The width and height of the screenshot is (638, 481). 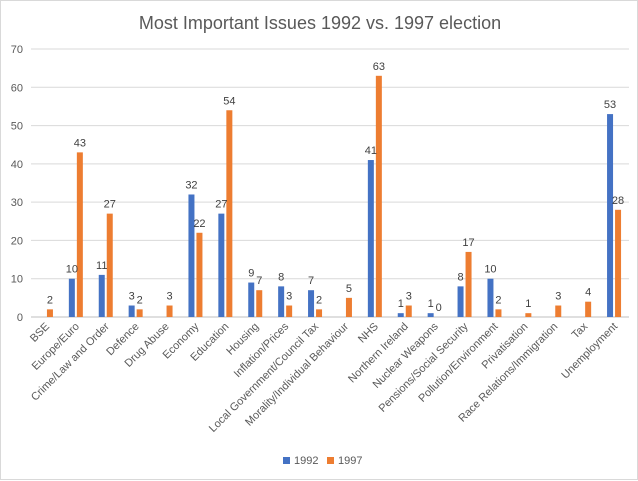 I want to click on x-tick-label: NHS, so click(x=368, y=333).